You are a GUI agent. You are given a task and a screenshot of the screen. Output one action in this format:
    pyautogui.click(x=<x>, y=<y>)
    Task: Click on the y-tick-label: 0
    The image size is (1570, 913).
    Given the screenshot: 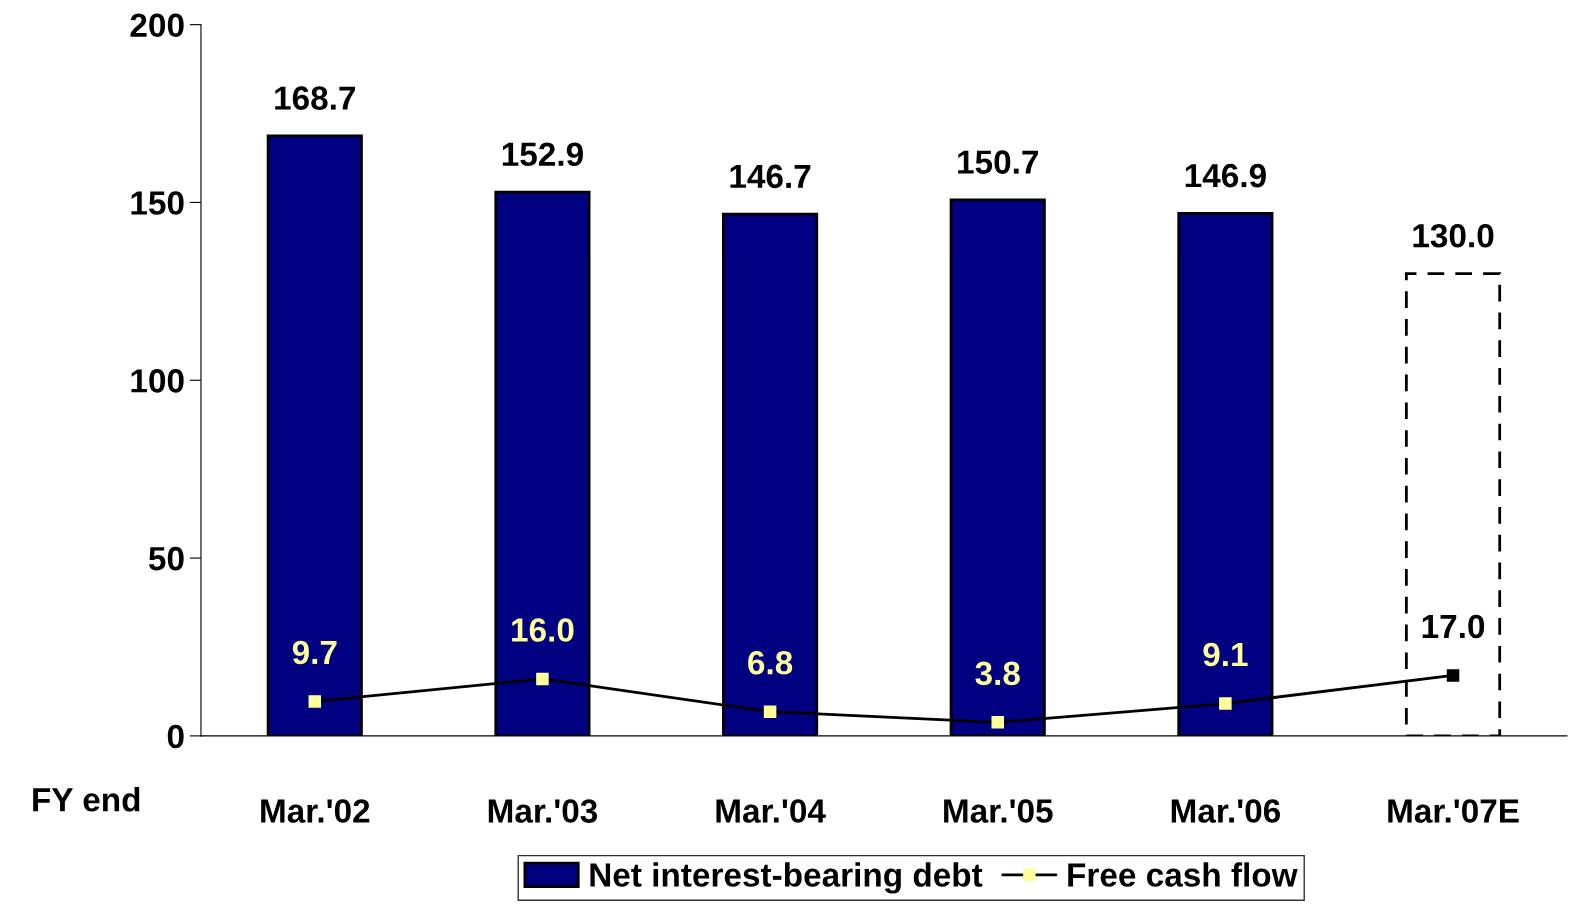 What is the action you would take?
    pyautogui.click(x=175, y=736)
    